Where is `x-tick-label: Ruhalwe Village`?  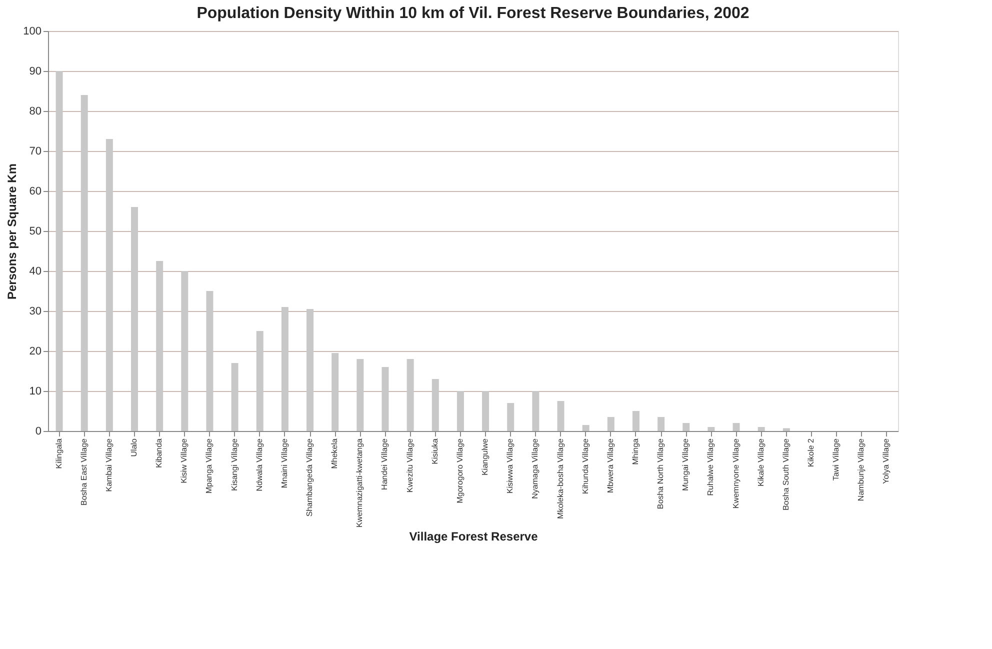 x-tick-label: Ruhalwe Village is located at coordinates (711, 467).